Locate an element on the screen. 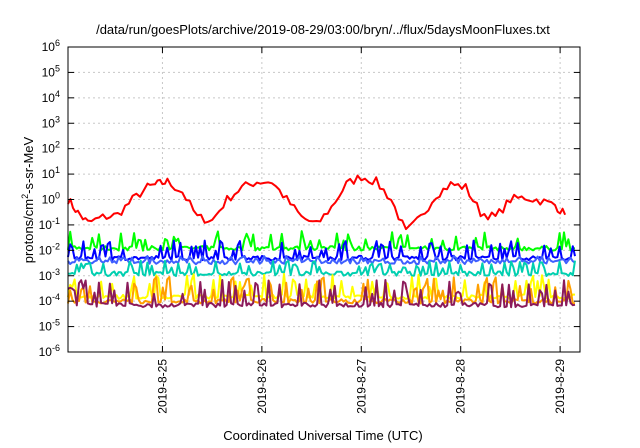 Image resolution: width=640 pixels, height=448 pixels. y-tick-exp: -4 is located at coordinates (56, 297).